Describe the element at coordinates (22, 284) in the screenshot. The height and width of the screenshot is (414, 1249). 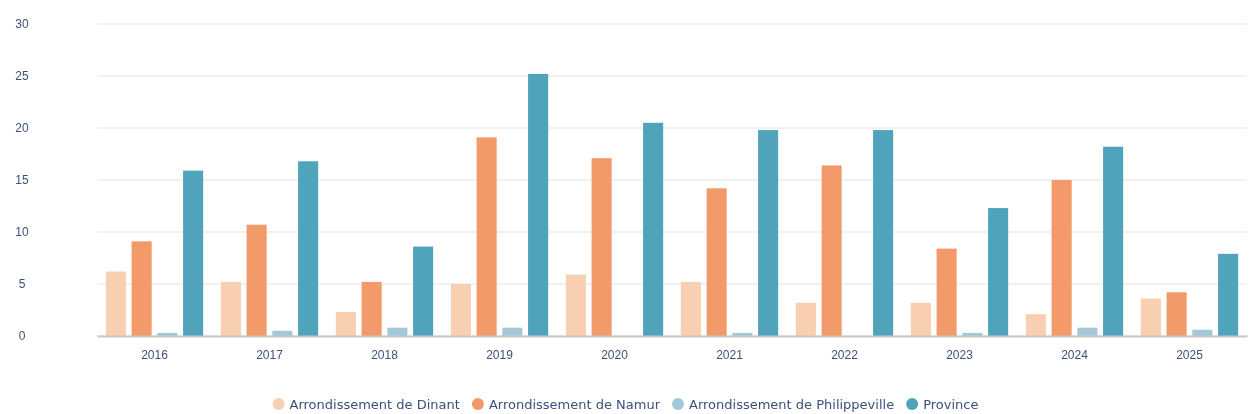
I see `y-tick-label: 5` at that location.